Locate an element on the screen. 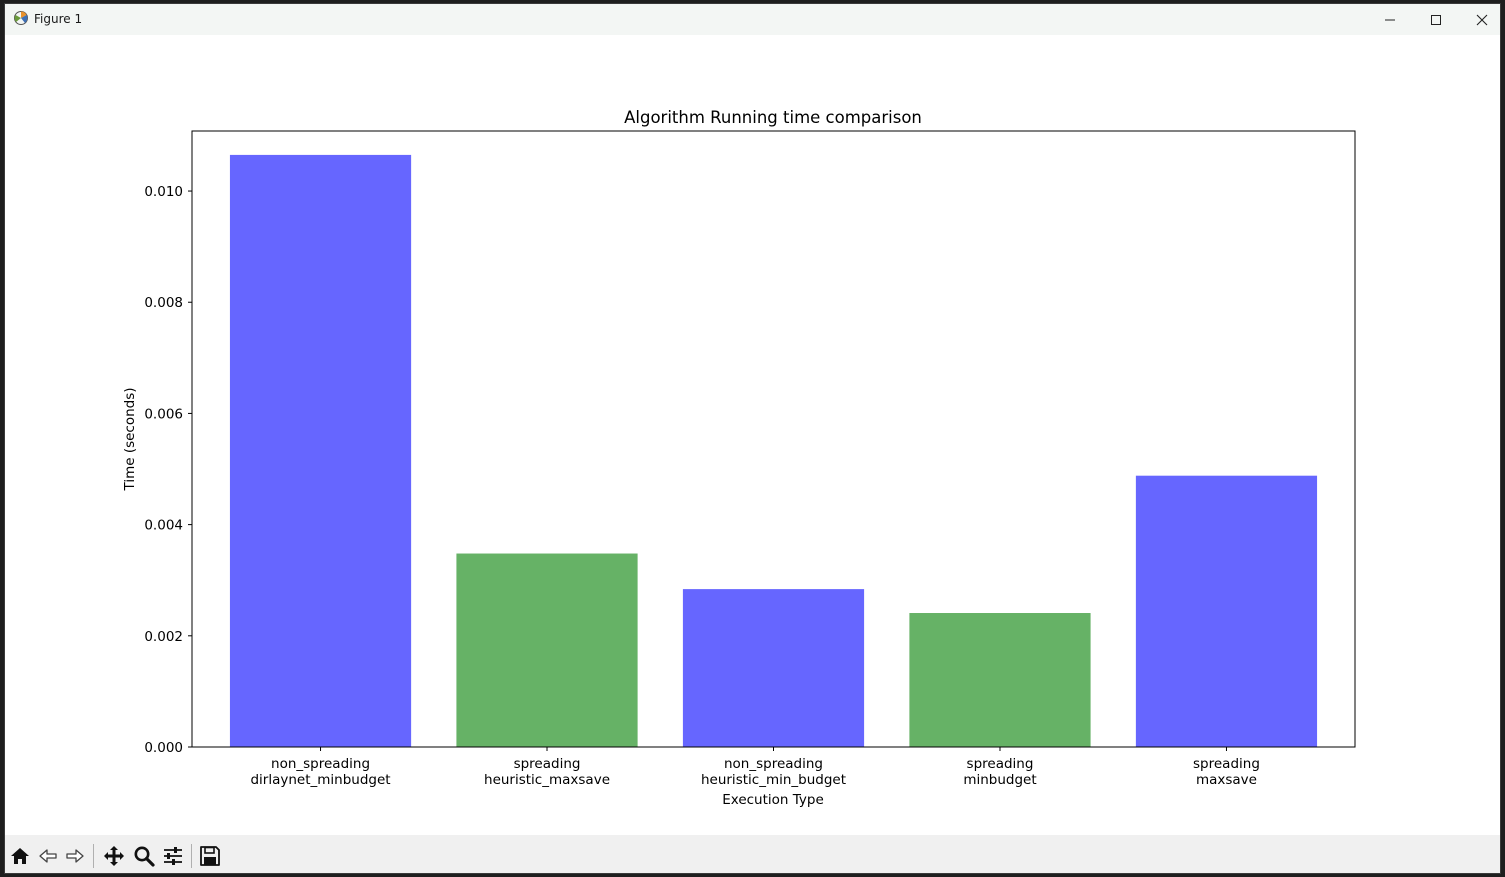  x-tick-label: maxsave is located at coordinates (1226, 780).